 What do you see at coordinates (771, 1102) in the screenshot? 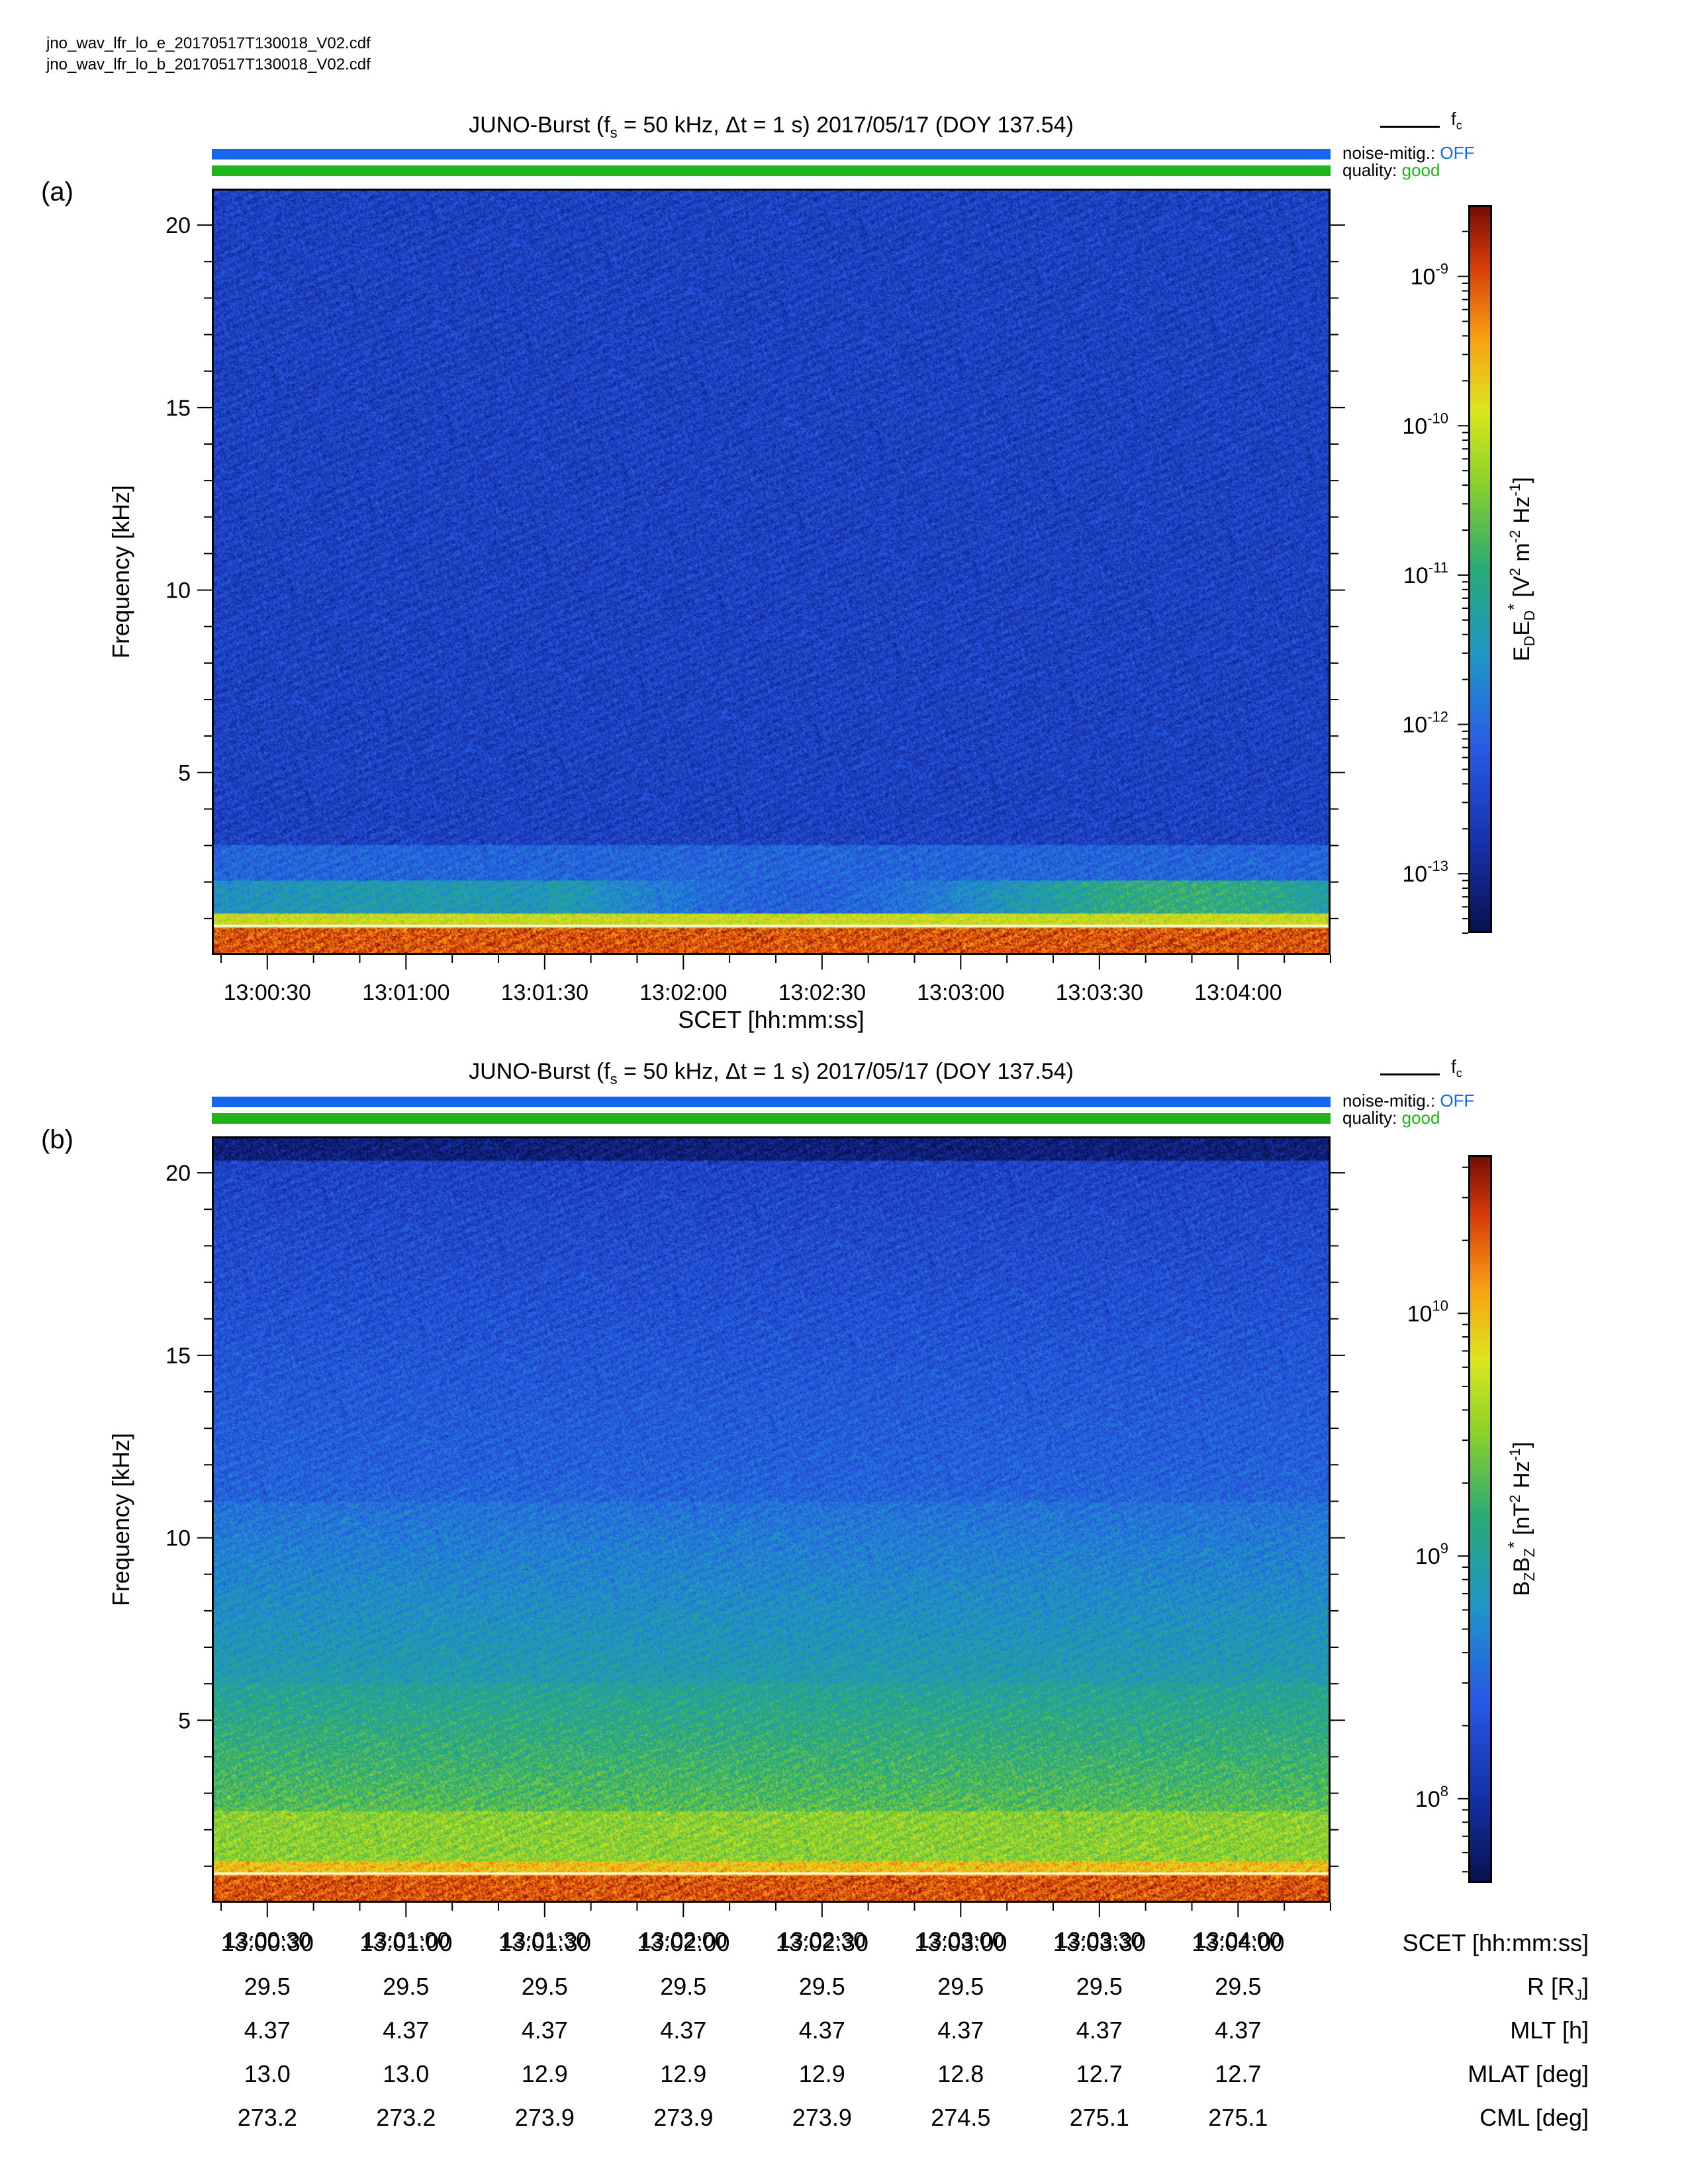
I see `noise-mitigation-bar-b` at bounding box center [771, 1102].